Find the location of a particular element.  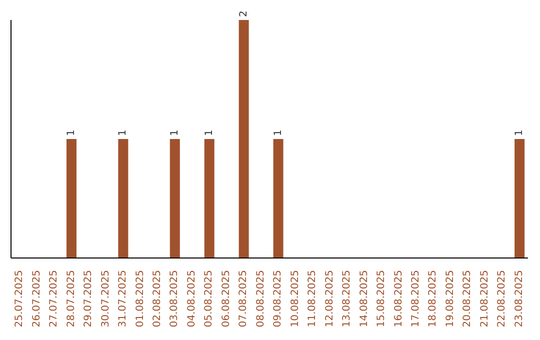

x-tick-label: 22.08.2025 is located at coordinates (502, 299).